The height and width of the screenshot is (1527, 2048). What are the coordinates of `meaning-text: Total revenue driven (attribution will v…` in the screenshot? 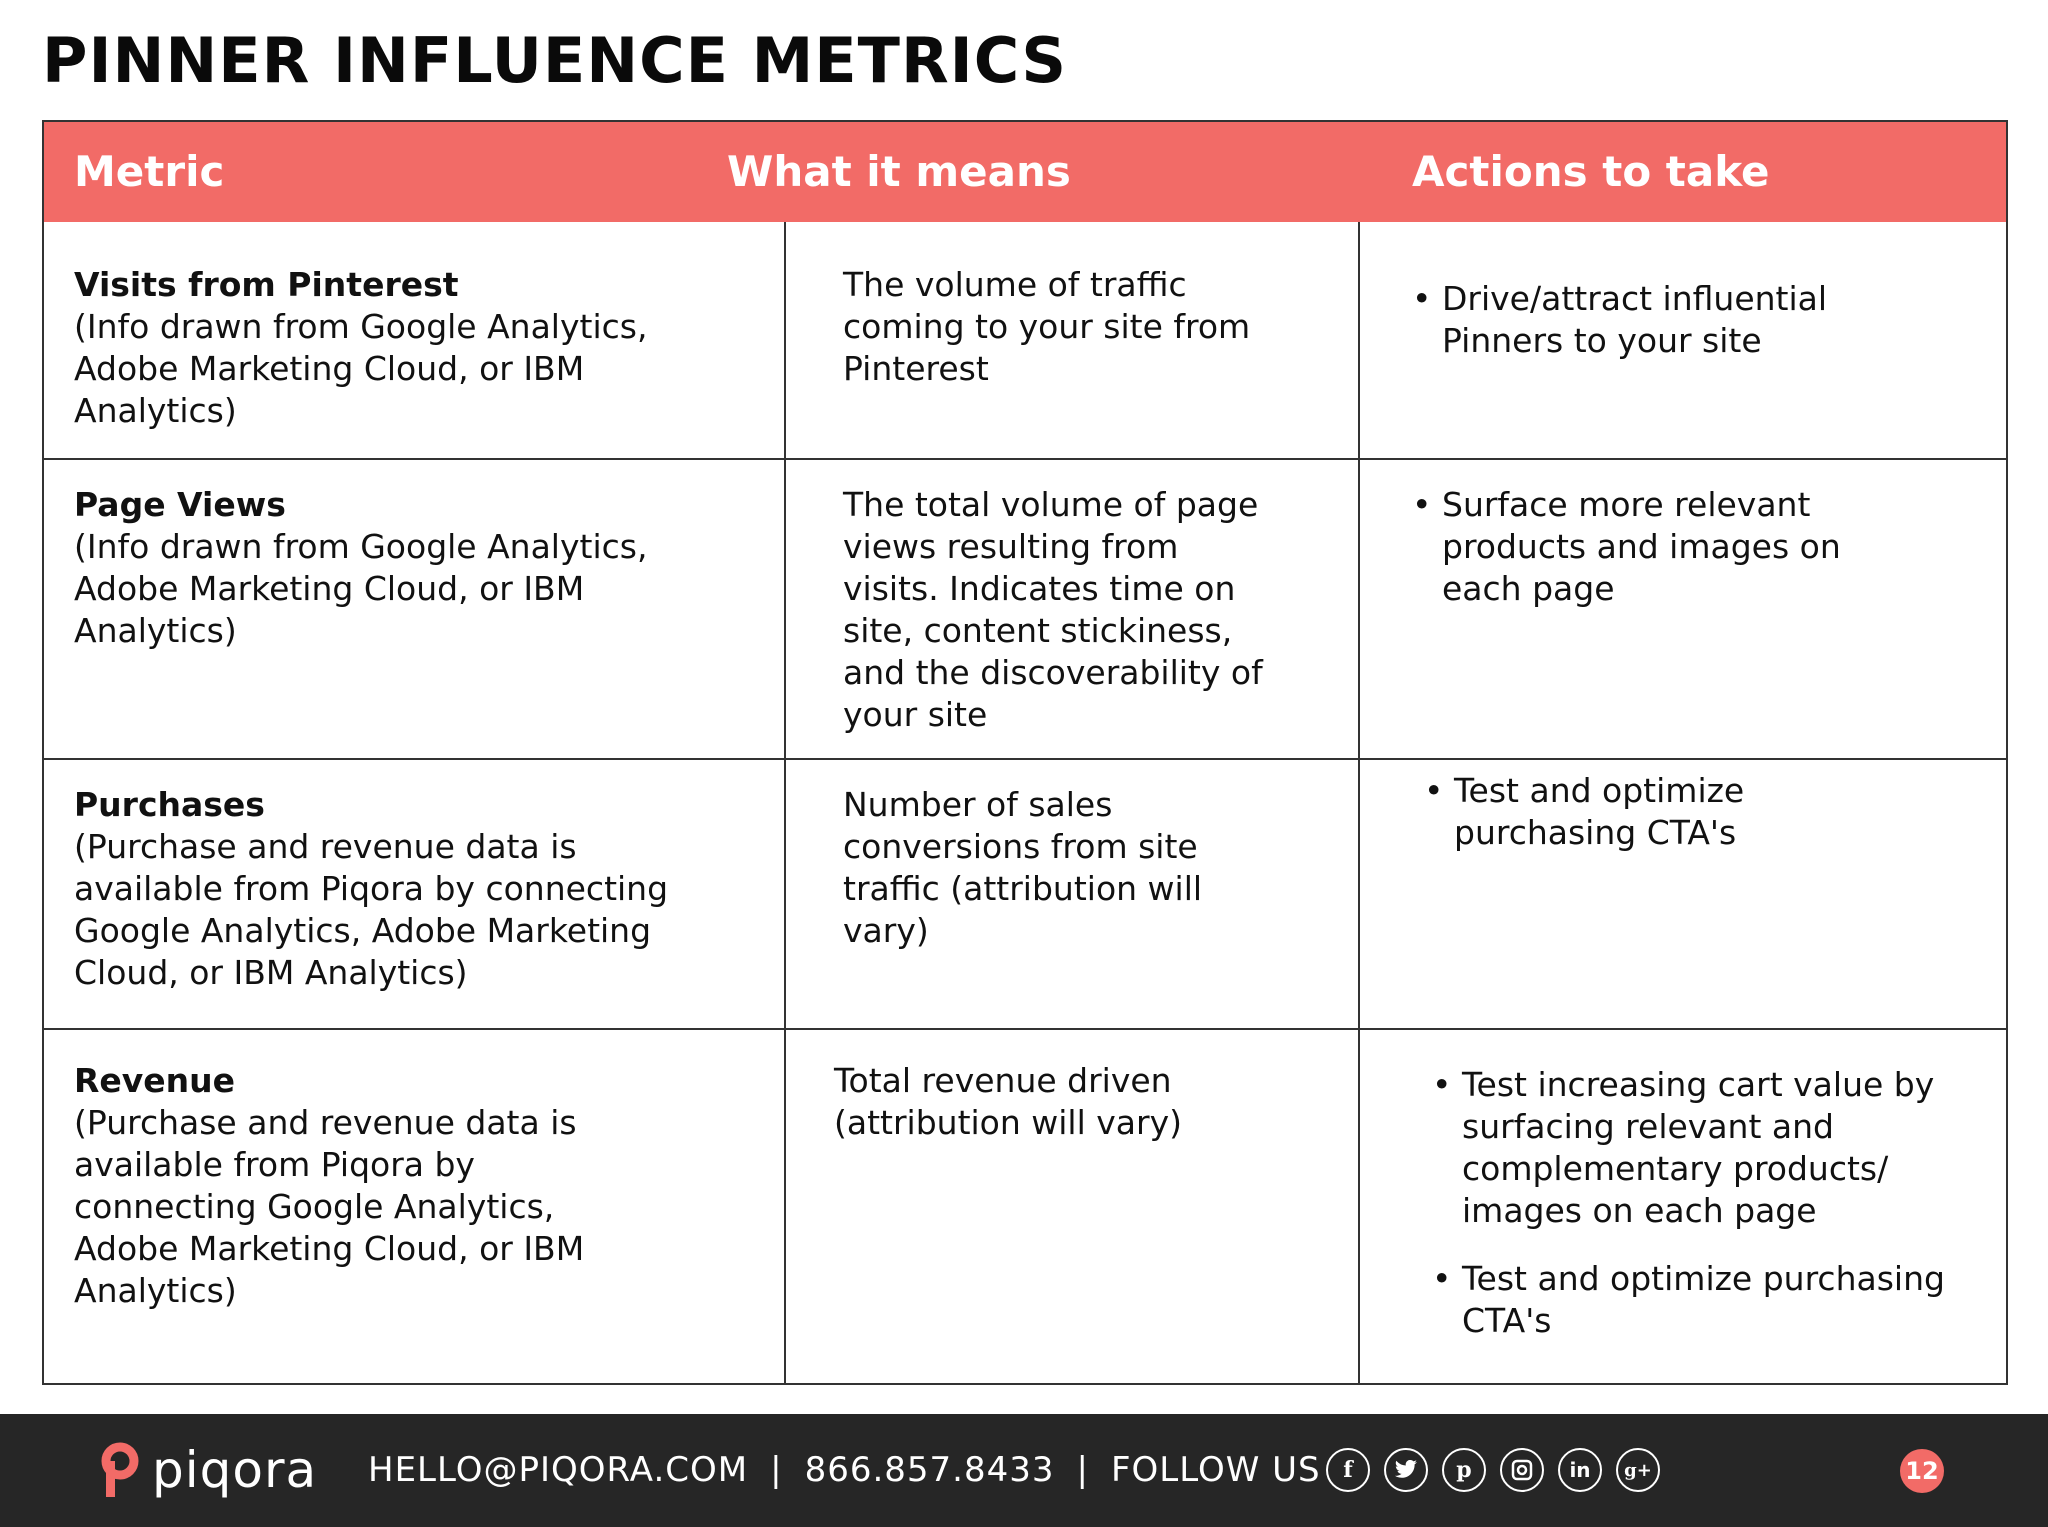 It's located at (1008, 1101).